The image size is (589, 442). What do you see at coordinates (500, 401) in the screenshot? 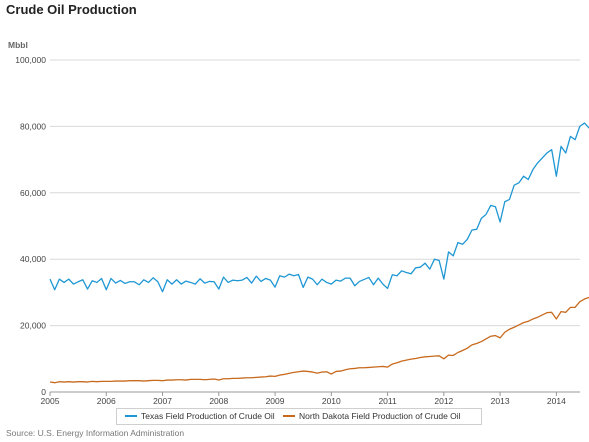
I see `x-tick-label: 2013` at bounding box center [500, 401].